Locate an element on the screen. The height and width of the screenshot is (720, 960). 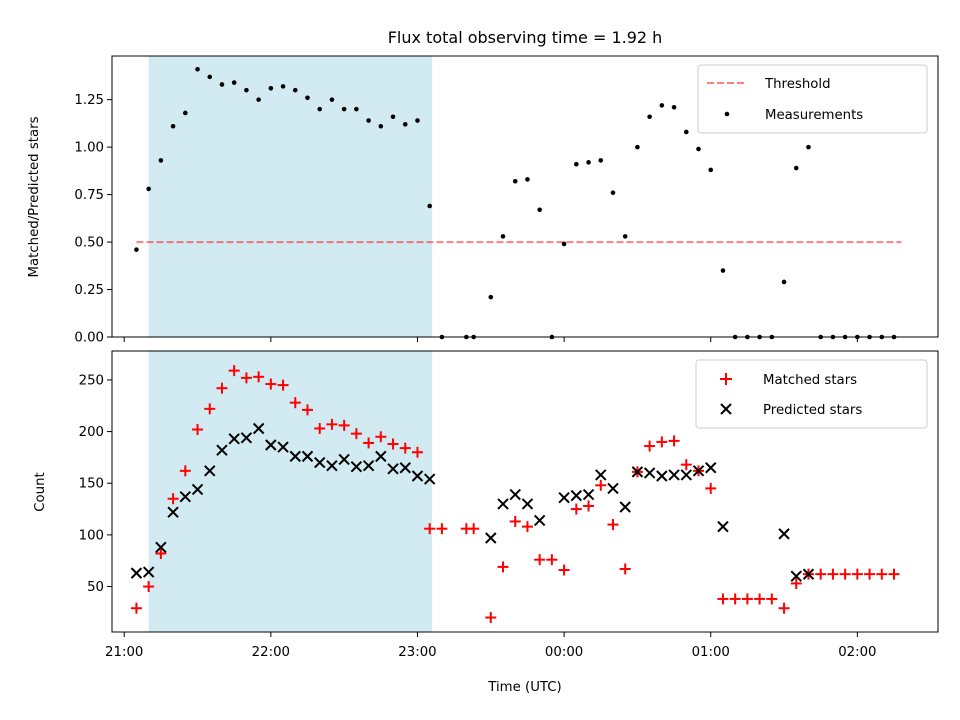
top-shaded-interval is located at coordinates (290, 196).